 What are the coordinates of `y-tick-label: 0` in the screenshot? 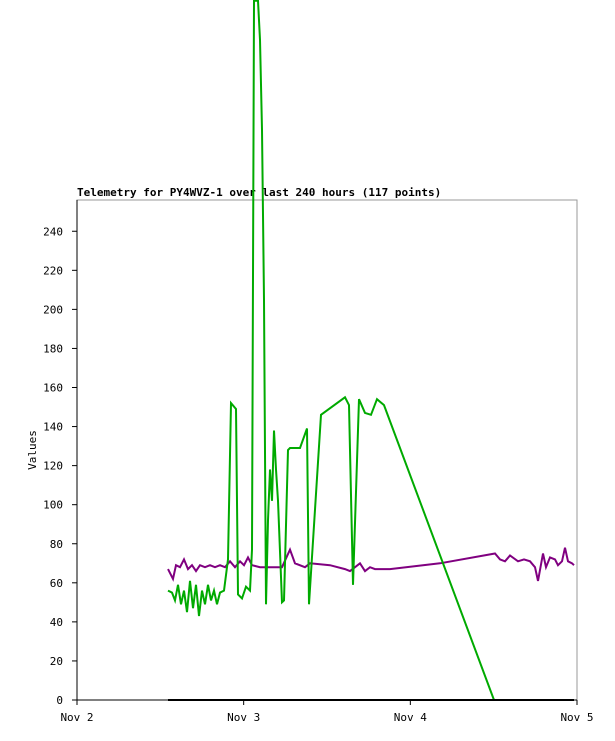 It's located at (59, 700).